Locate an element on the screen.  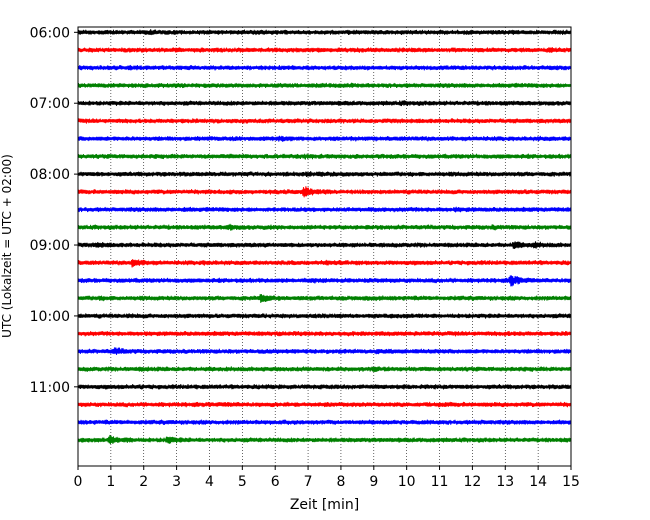
x-tick-label: 15 is located at coordinates (571, 482).